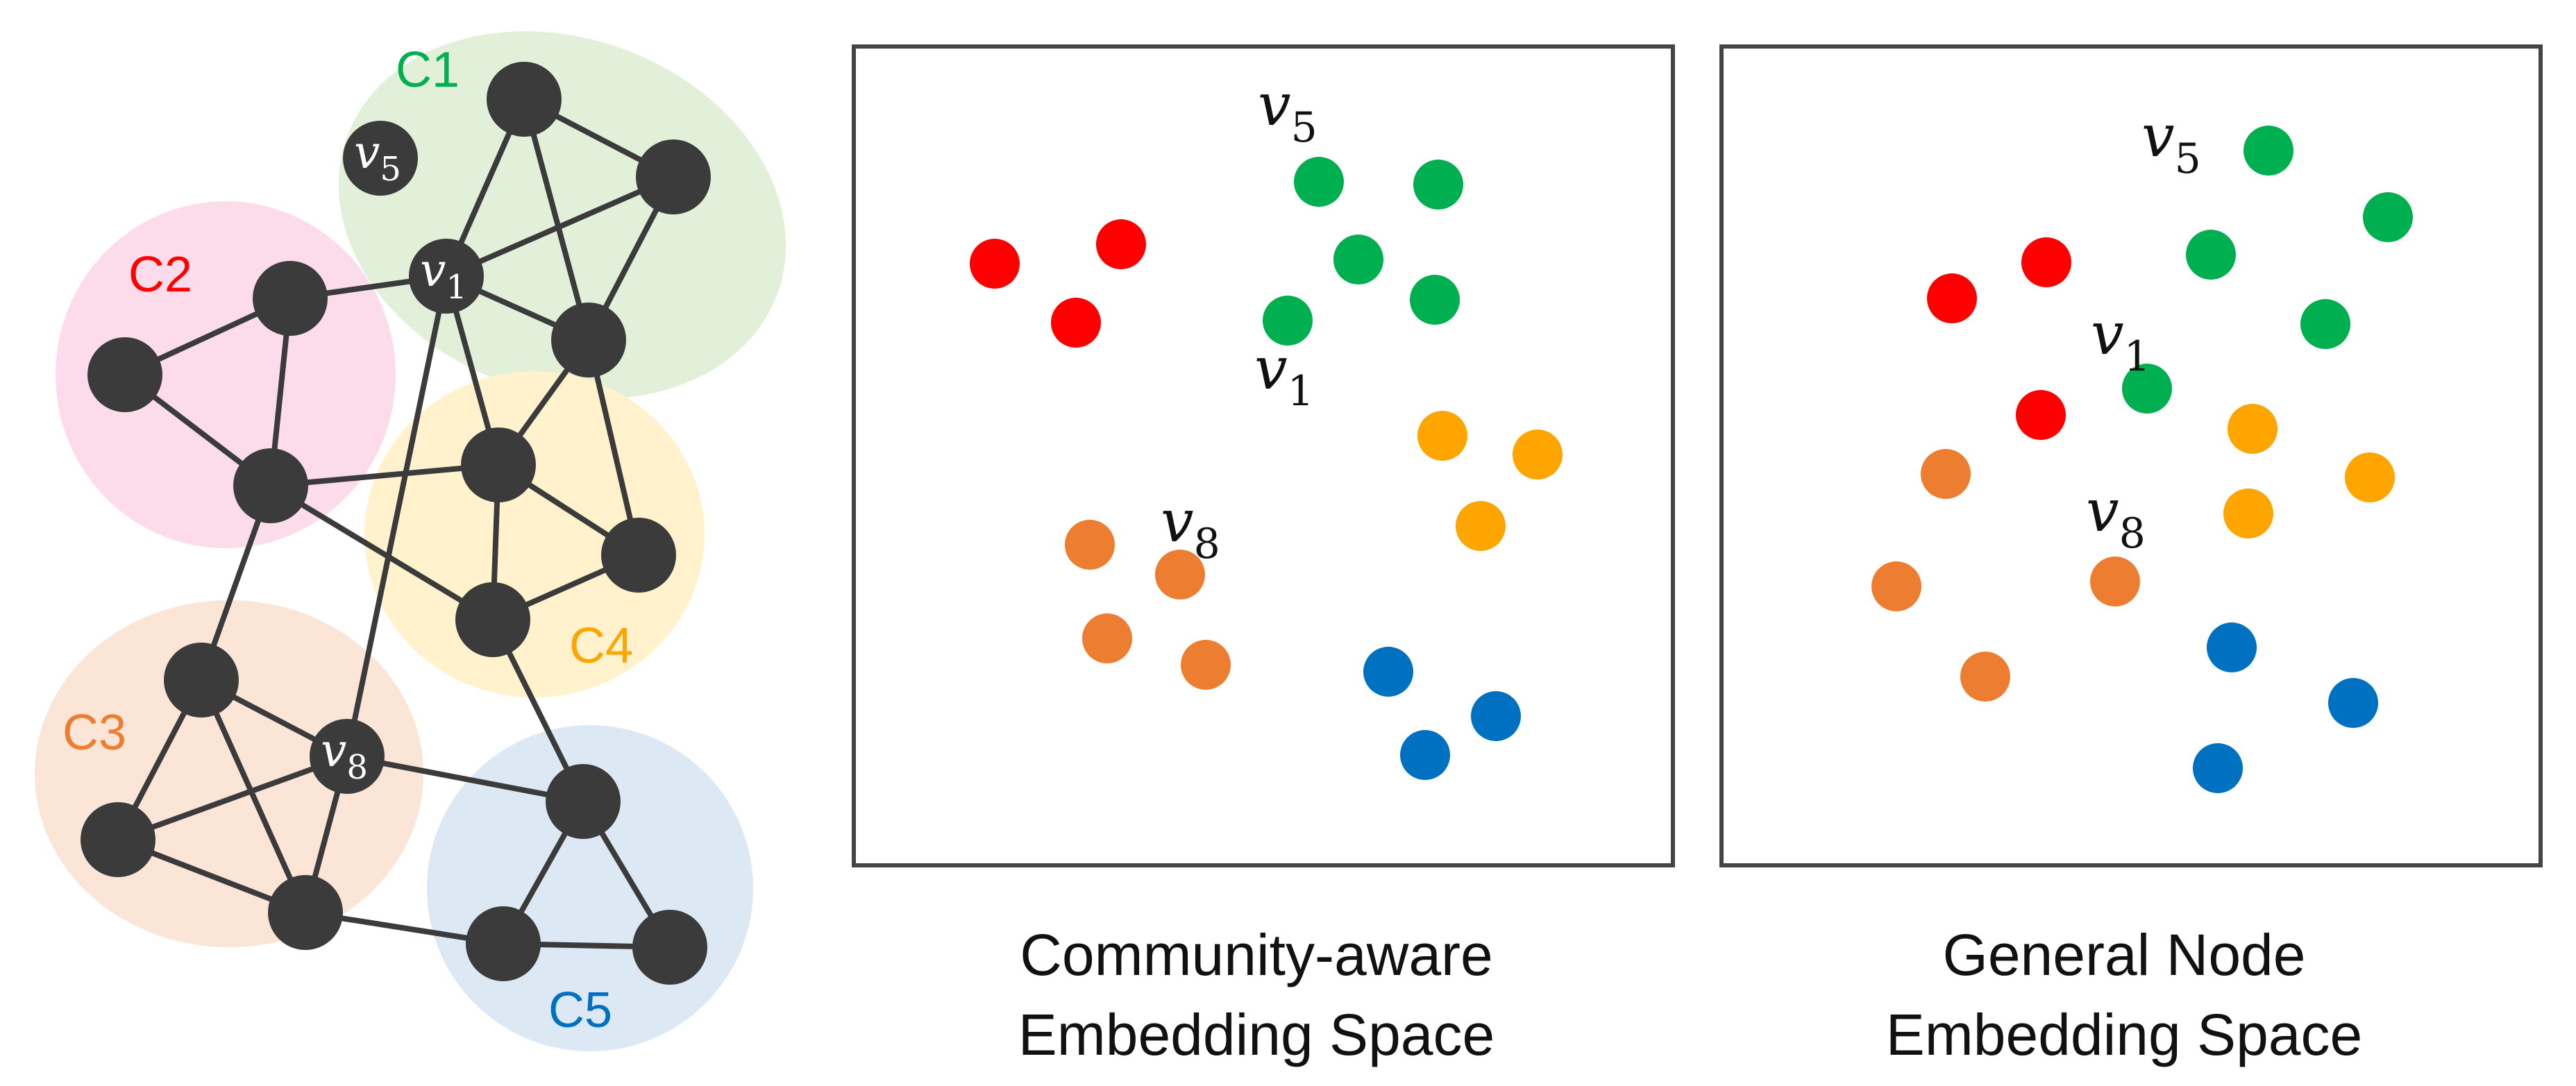 This screenshot has height=1086, width=2576. I want to click on community-label-c5: C5, so click(580, 1010).